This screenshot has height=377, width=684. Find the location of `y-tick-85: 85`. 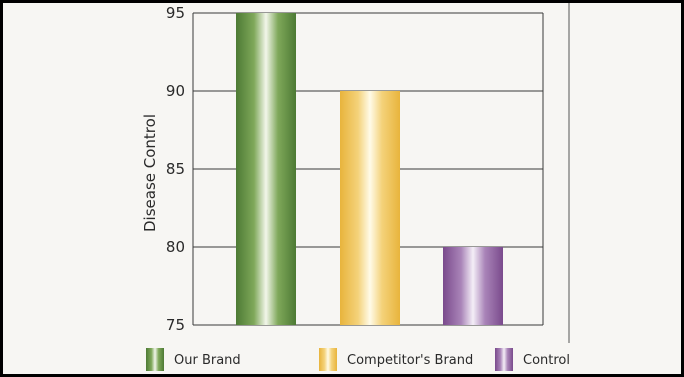

y-tick-85: 85 is located at coordinates (175, 169).